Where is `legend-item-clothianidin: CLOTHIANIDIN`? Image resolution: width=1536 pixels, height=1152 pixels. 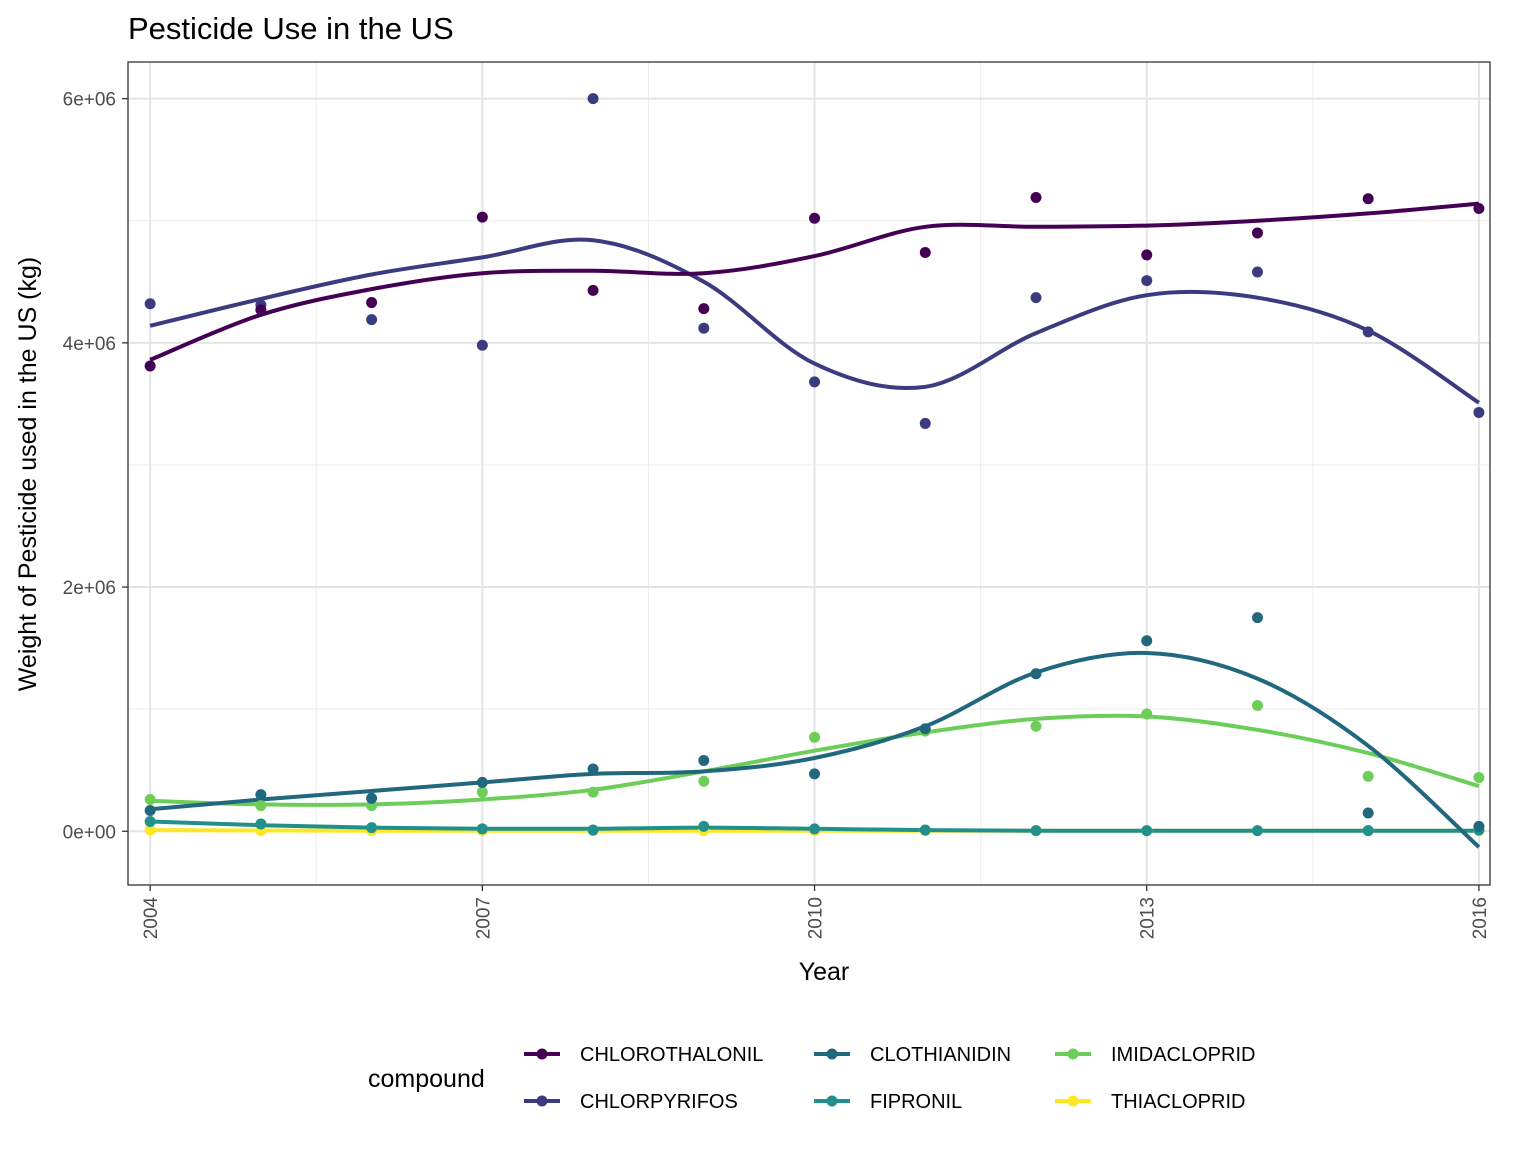
legend-item-clothianidin: CLOTHIANIDIN is located at coordinates (912, 1055).